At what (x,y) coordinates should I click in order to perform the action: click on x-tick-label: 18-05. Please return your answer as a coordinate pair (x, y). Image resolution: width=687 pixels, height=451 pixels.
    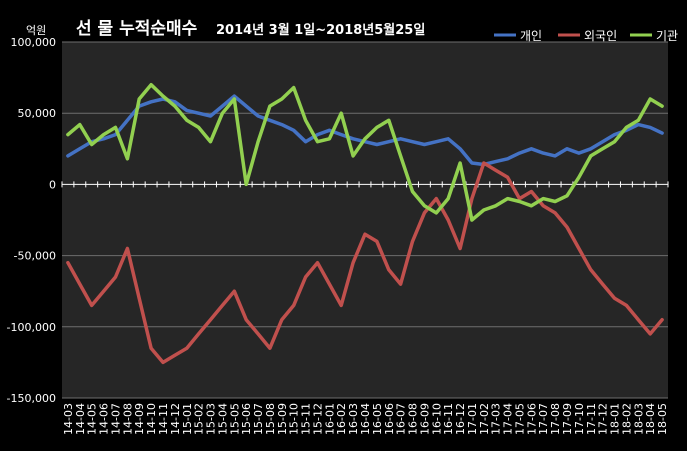
    Looking at the image, I should click on (662, 419).